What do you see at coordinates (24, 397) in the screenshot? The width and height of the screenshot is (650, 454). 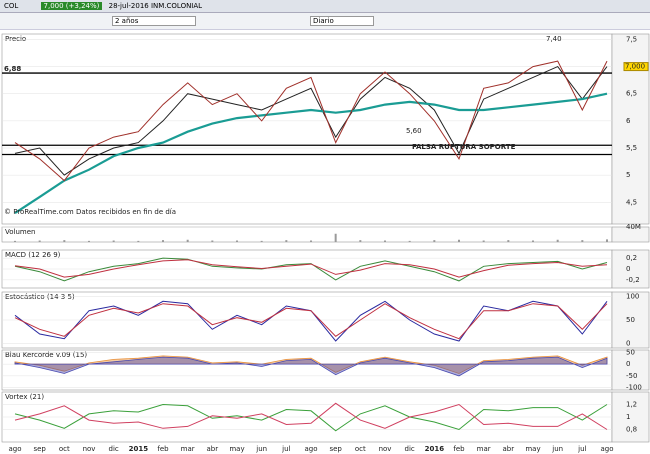 I see `panel-title: Vortex (21)` at bounding box center [24, 397].